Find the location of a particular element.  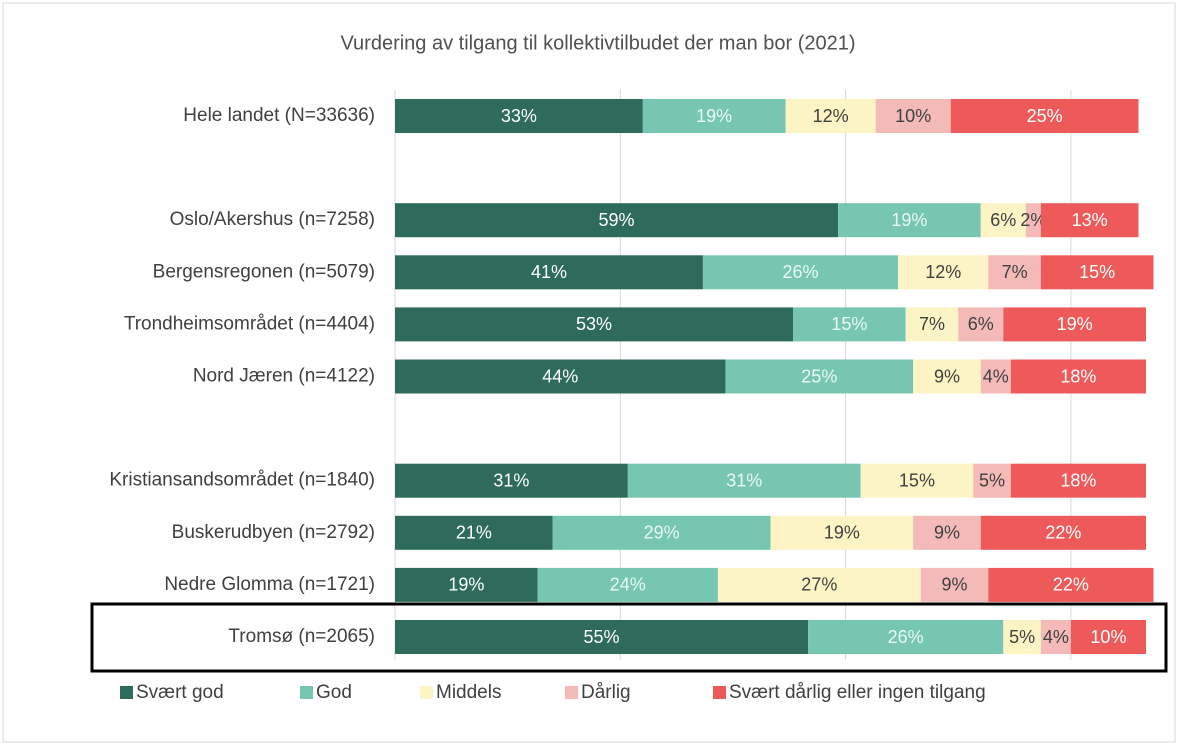

data-label: 24% is located at coordinates (628, 585).